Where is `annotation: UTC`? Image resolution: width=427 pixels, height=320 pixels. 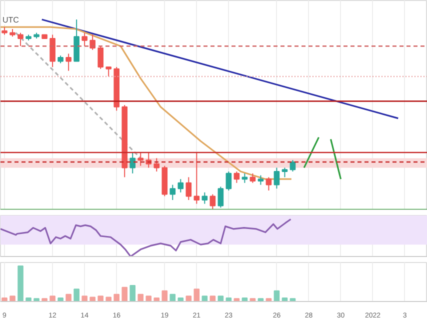 annotation: UTC is located at coordinates (11, 20).